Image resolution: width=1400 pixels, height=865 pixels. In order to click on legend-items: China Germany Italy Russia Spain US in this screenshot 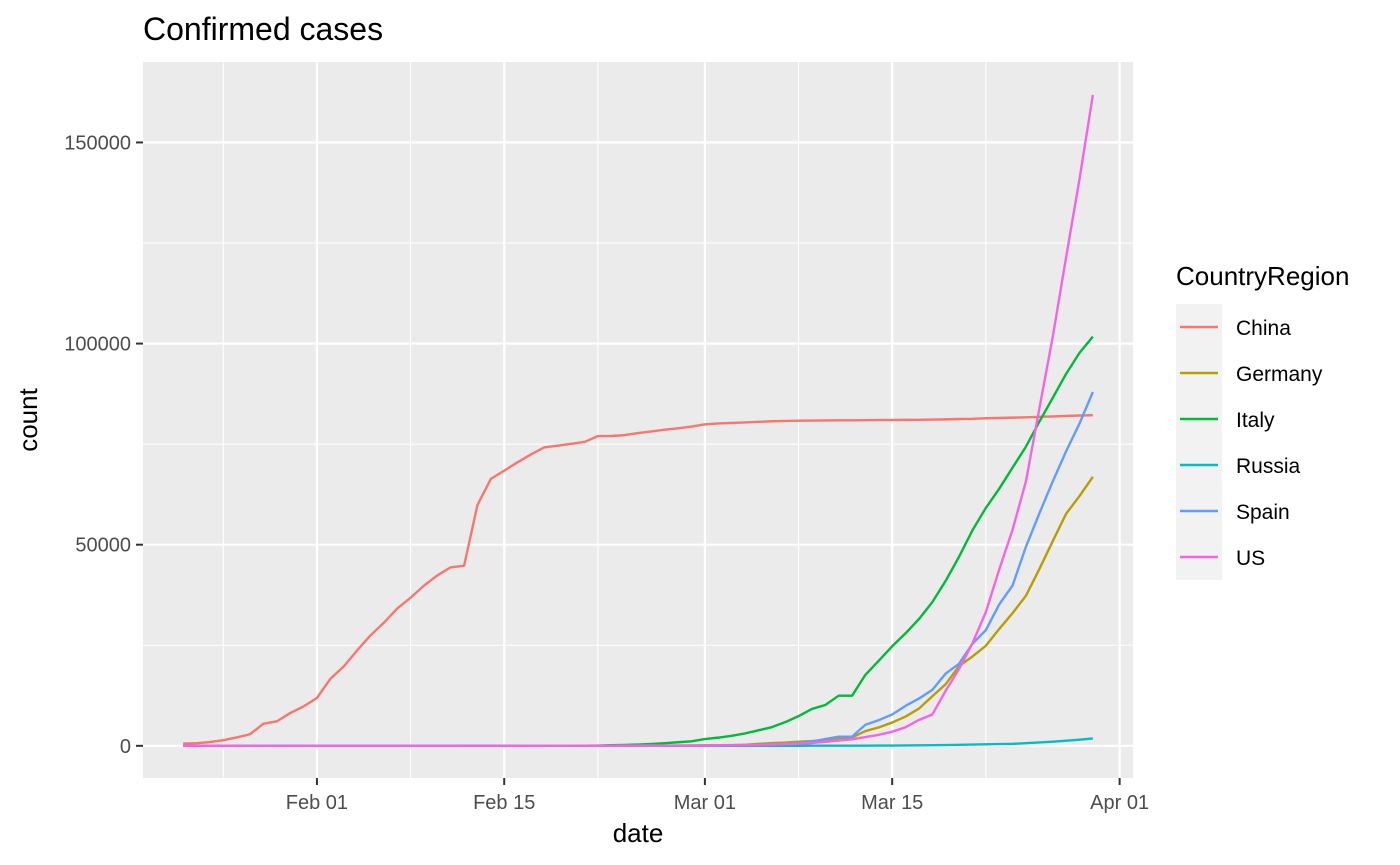, I will do `click(1251, 443)`.